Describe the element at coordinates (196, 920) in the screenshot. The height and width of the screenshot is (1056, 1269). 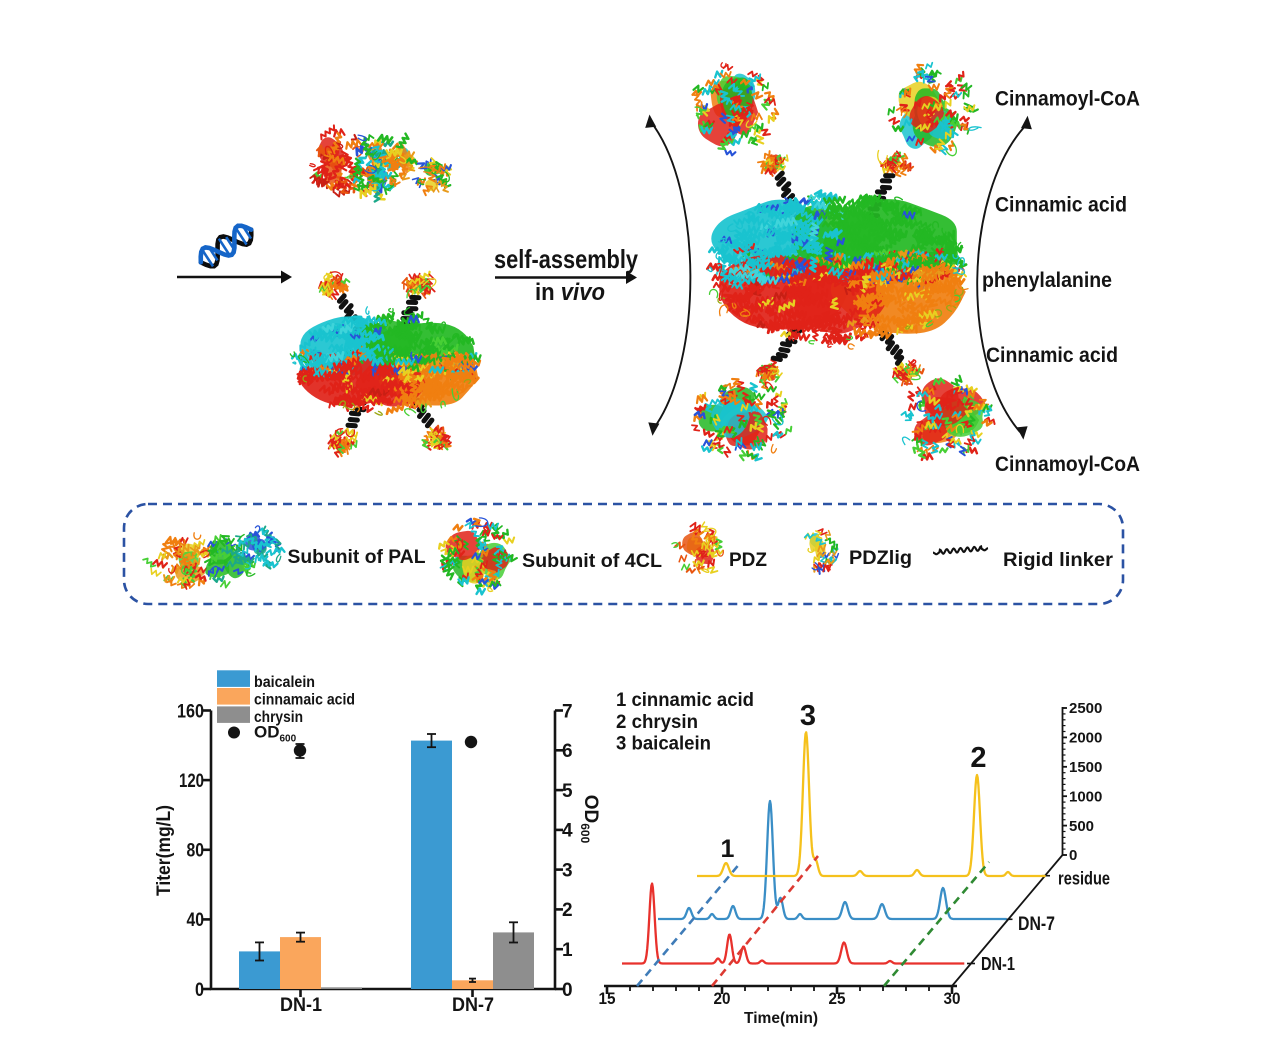
I see `svg-text: 40` at that location.